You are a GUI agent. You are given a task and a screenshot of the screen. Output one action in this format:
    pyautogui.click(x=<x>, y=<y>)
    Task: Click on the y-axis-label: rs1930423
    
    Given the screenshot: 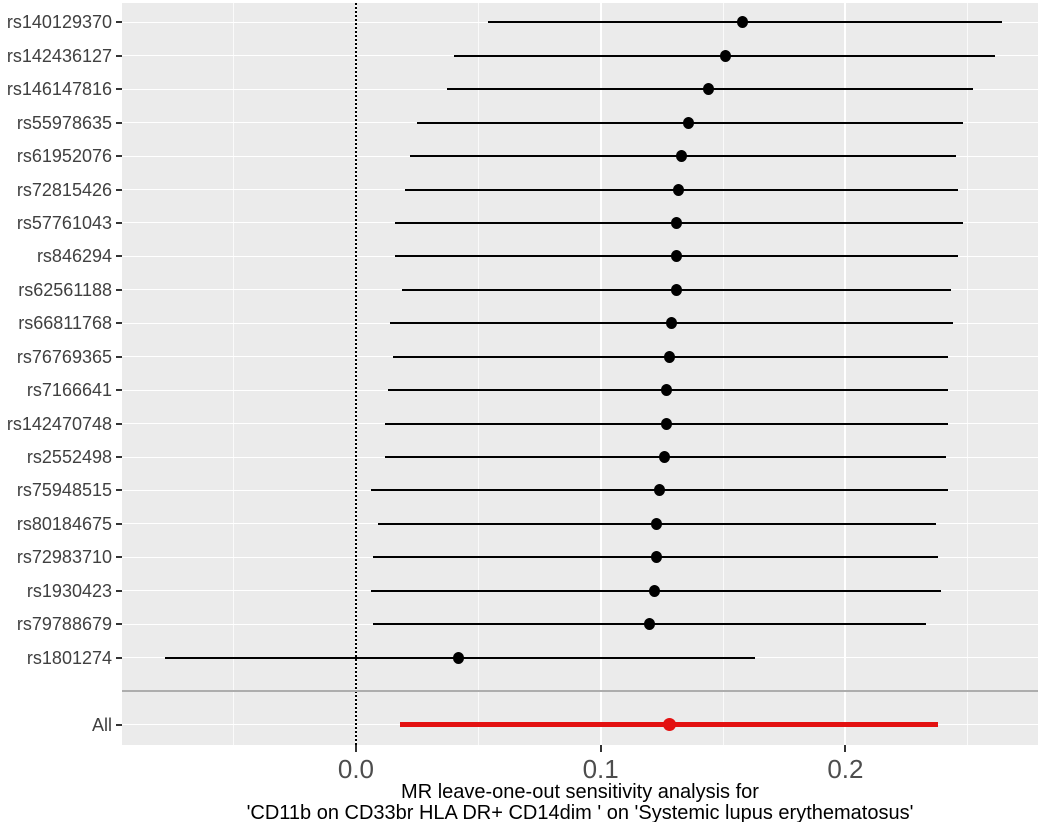 What is the action you would take?
    pyautogui.click(x=69, y=590)
    